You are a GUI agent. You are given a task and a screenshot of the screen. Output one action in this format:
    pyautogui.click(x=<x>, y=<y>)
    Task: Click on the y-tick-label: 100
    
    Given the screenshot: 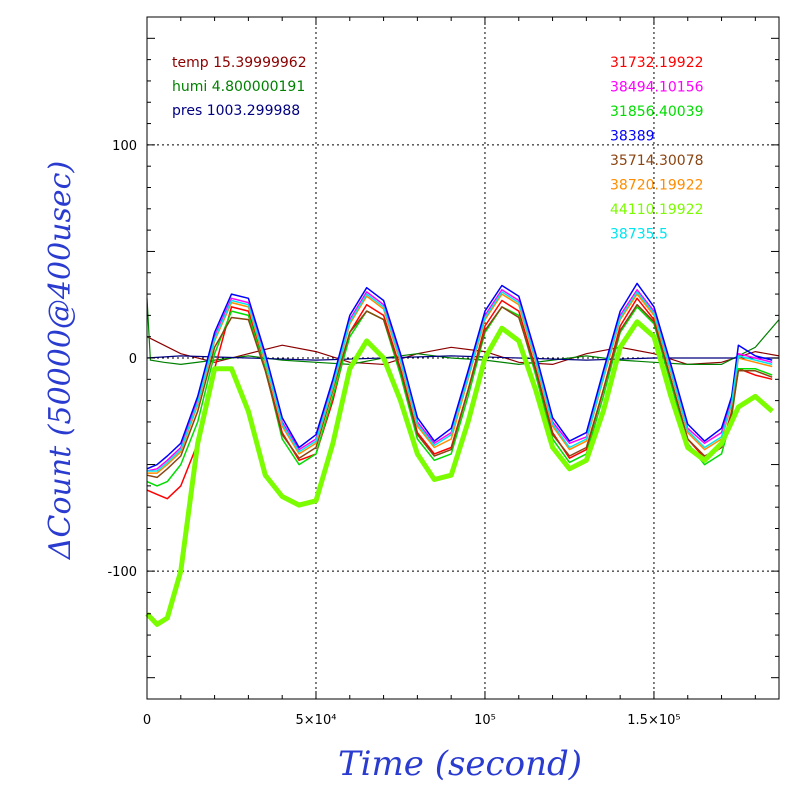 What is the action you would take?
    pyautogui.click(x=124, y=146)
    